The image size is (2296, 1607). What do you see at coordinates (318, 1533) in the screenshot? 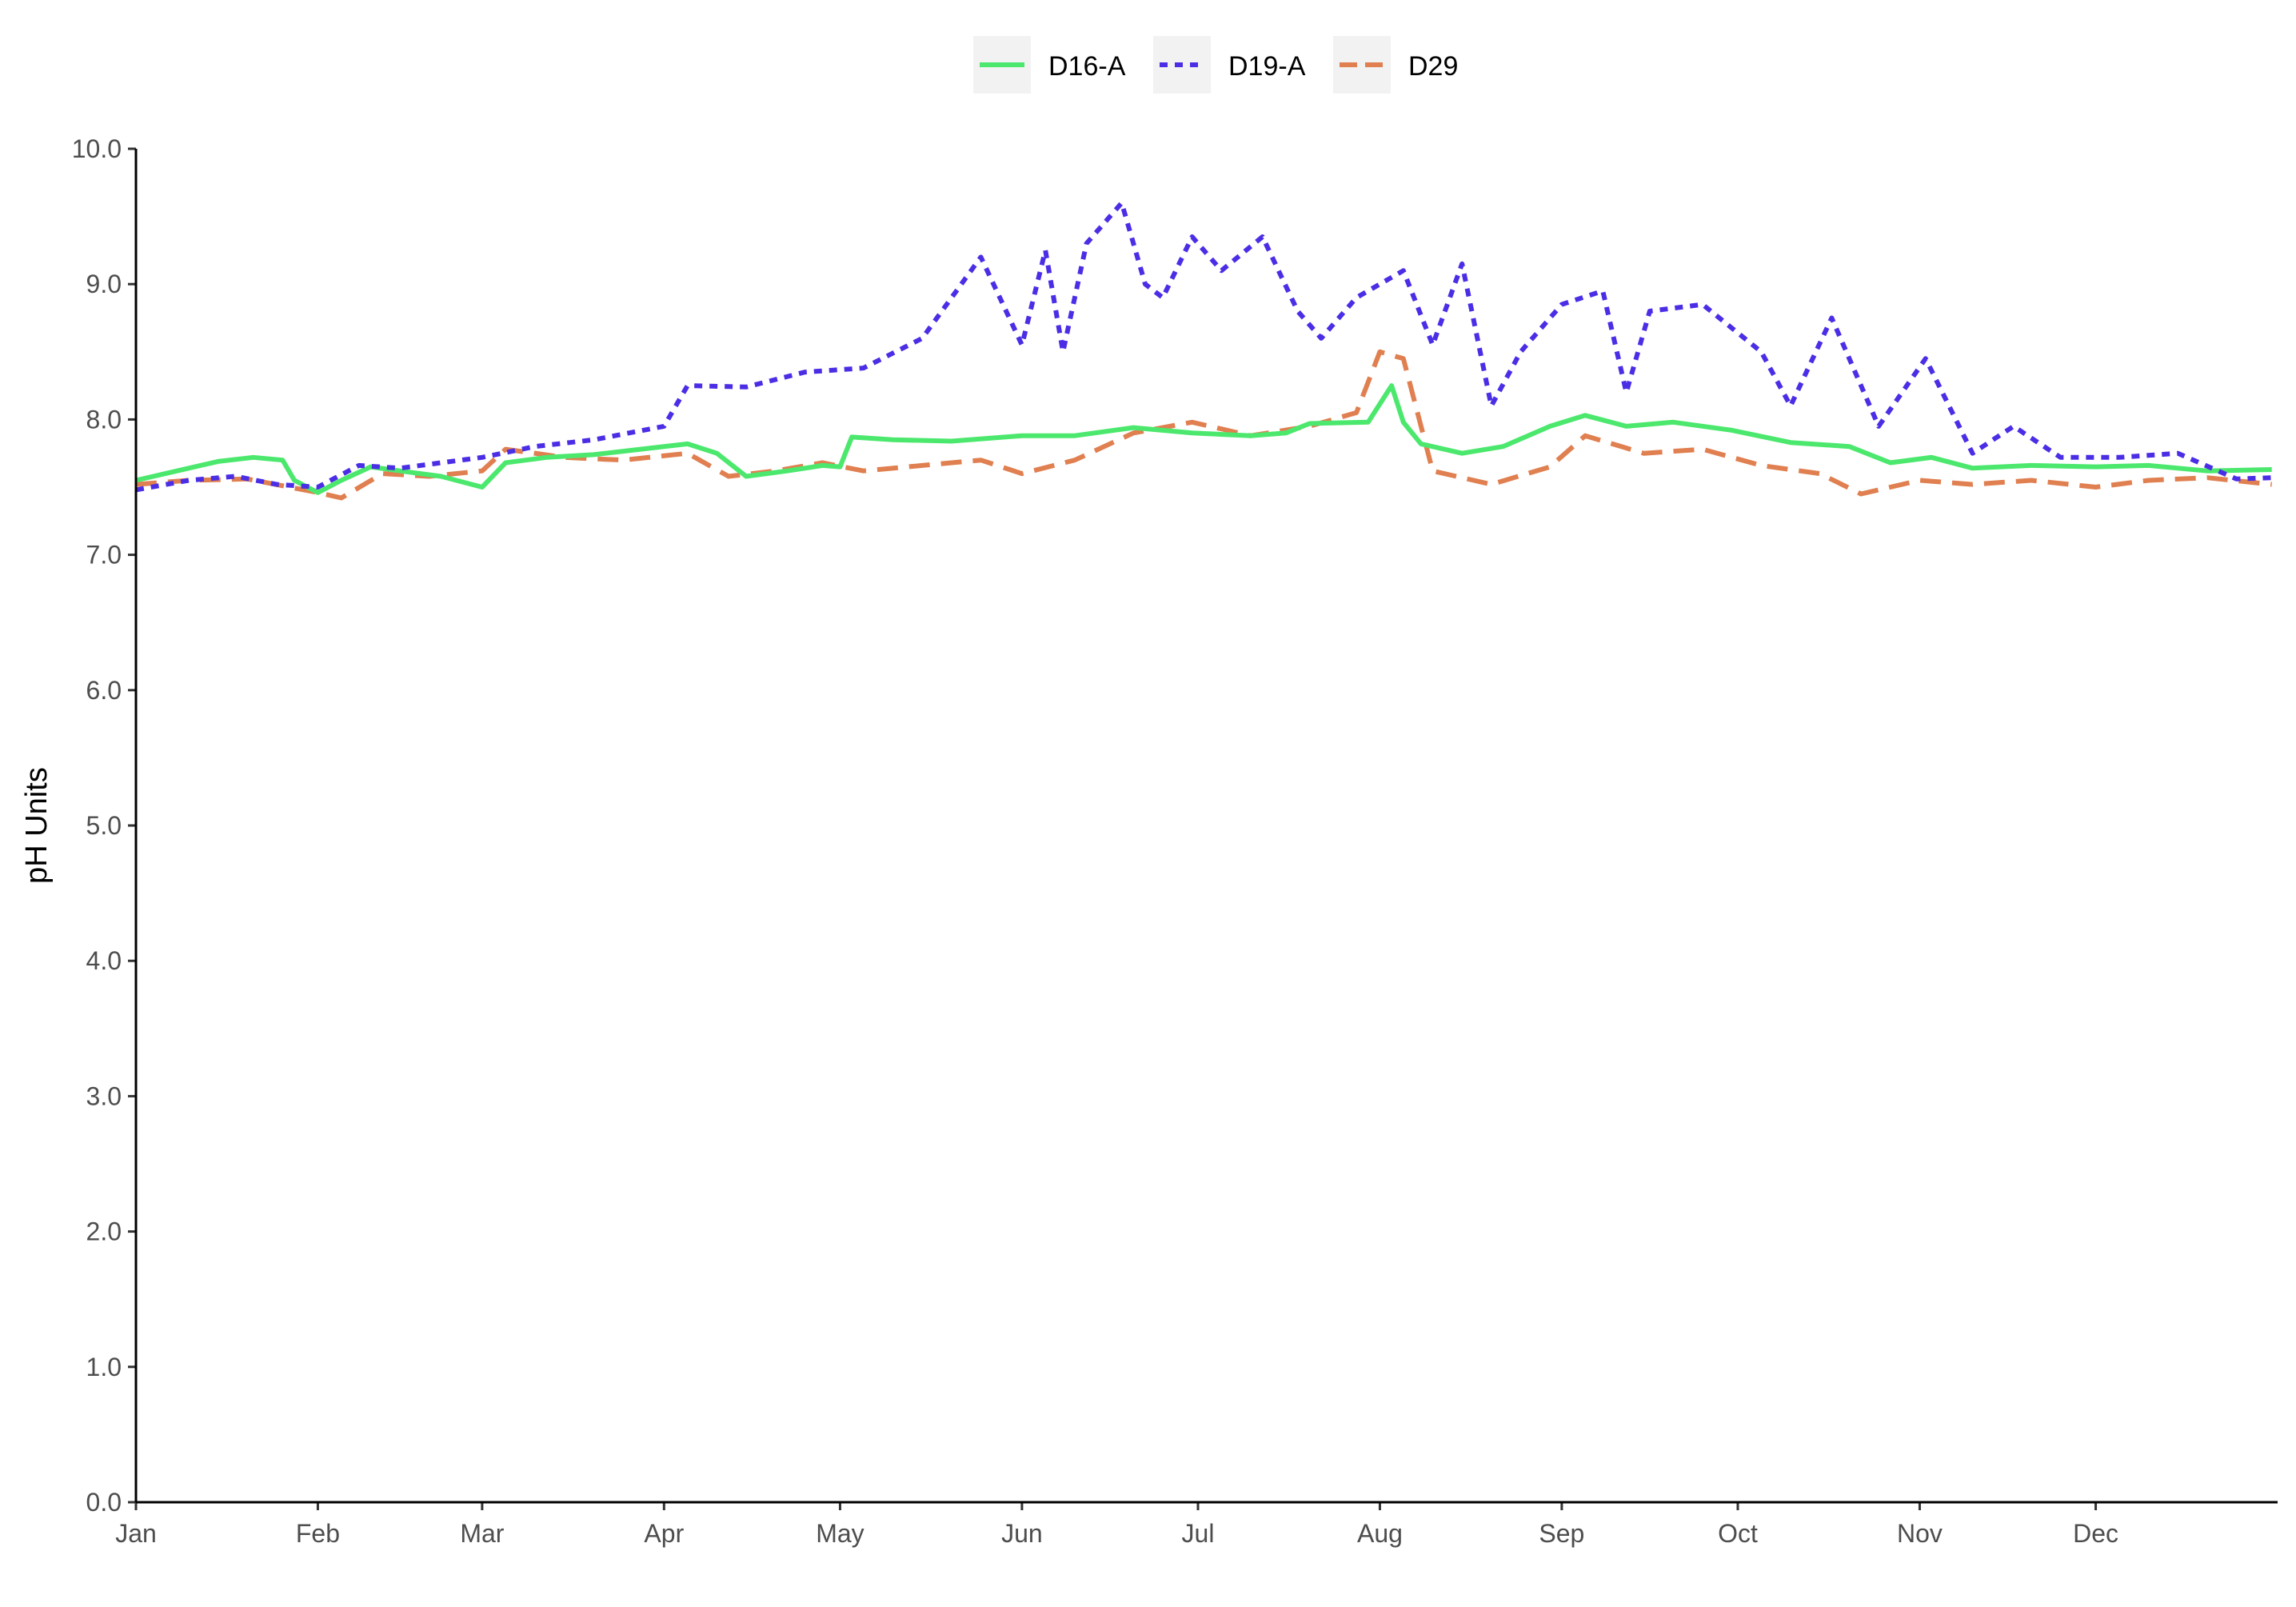
I see `x-tick-label: Feb` at bounding box center [318, 1533].